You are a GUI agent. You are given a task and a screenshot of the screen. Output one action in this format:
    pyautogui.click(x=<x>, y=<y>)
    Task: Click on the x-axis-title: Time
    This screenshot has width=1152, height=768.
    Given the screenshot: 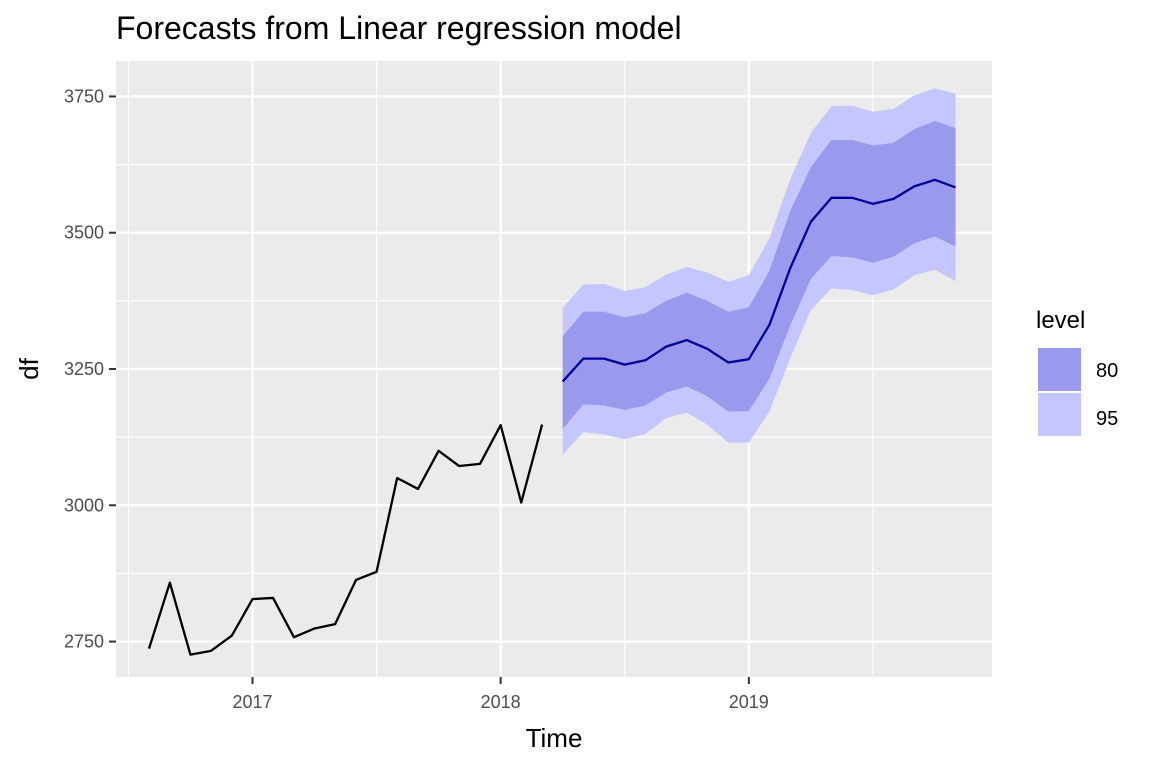 What is the action you would take?
    pyautogui.click(x=554, y=738)
    